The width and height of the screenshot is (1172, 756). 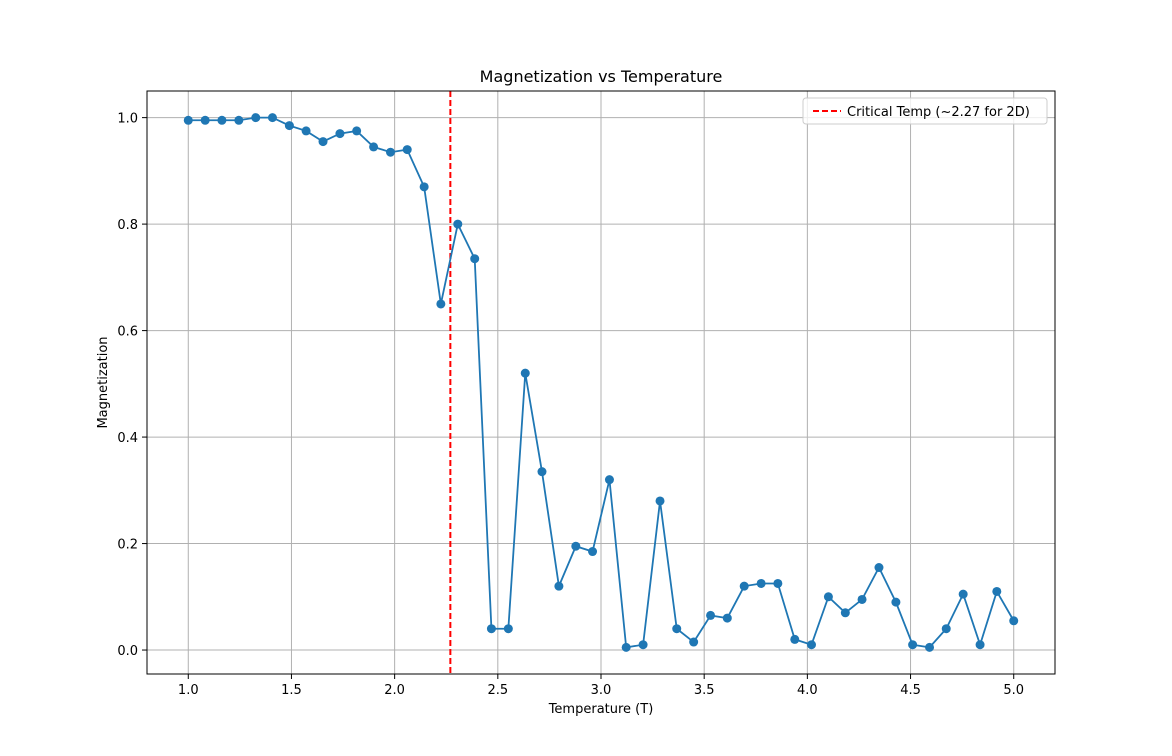 I want to click on y-tick-label: 0.2, so click(x=127, y=545).